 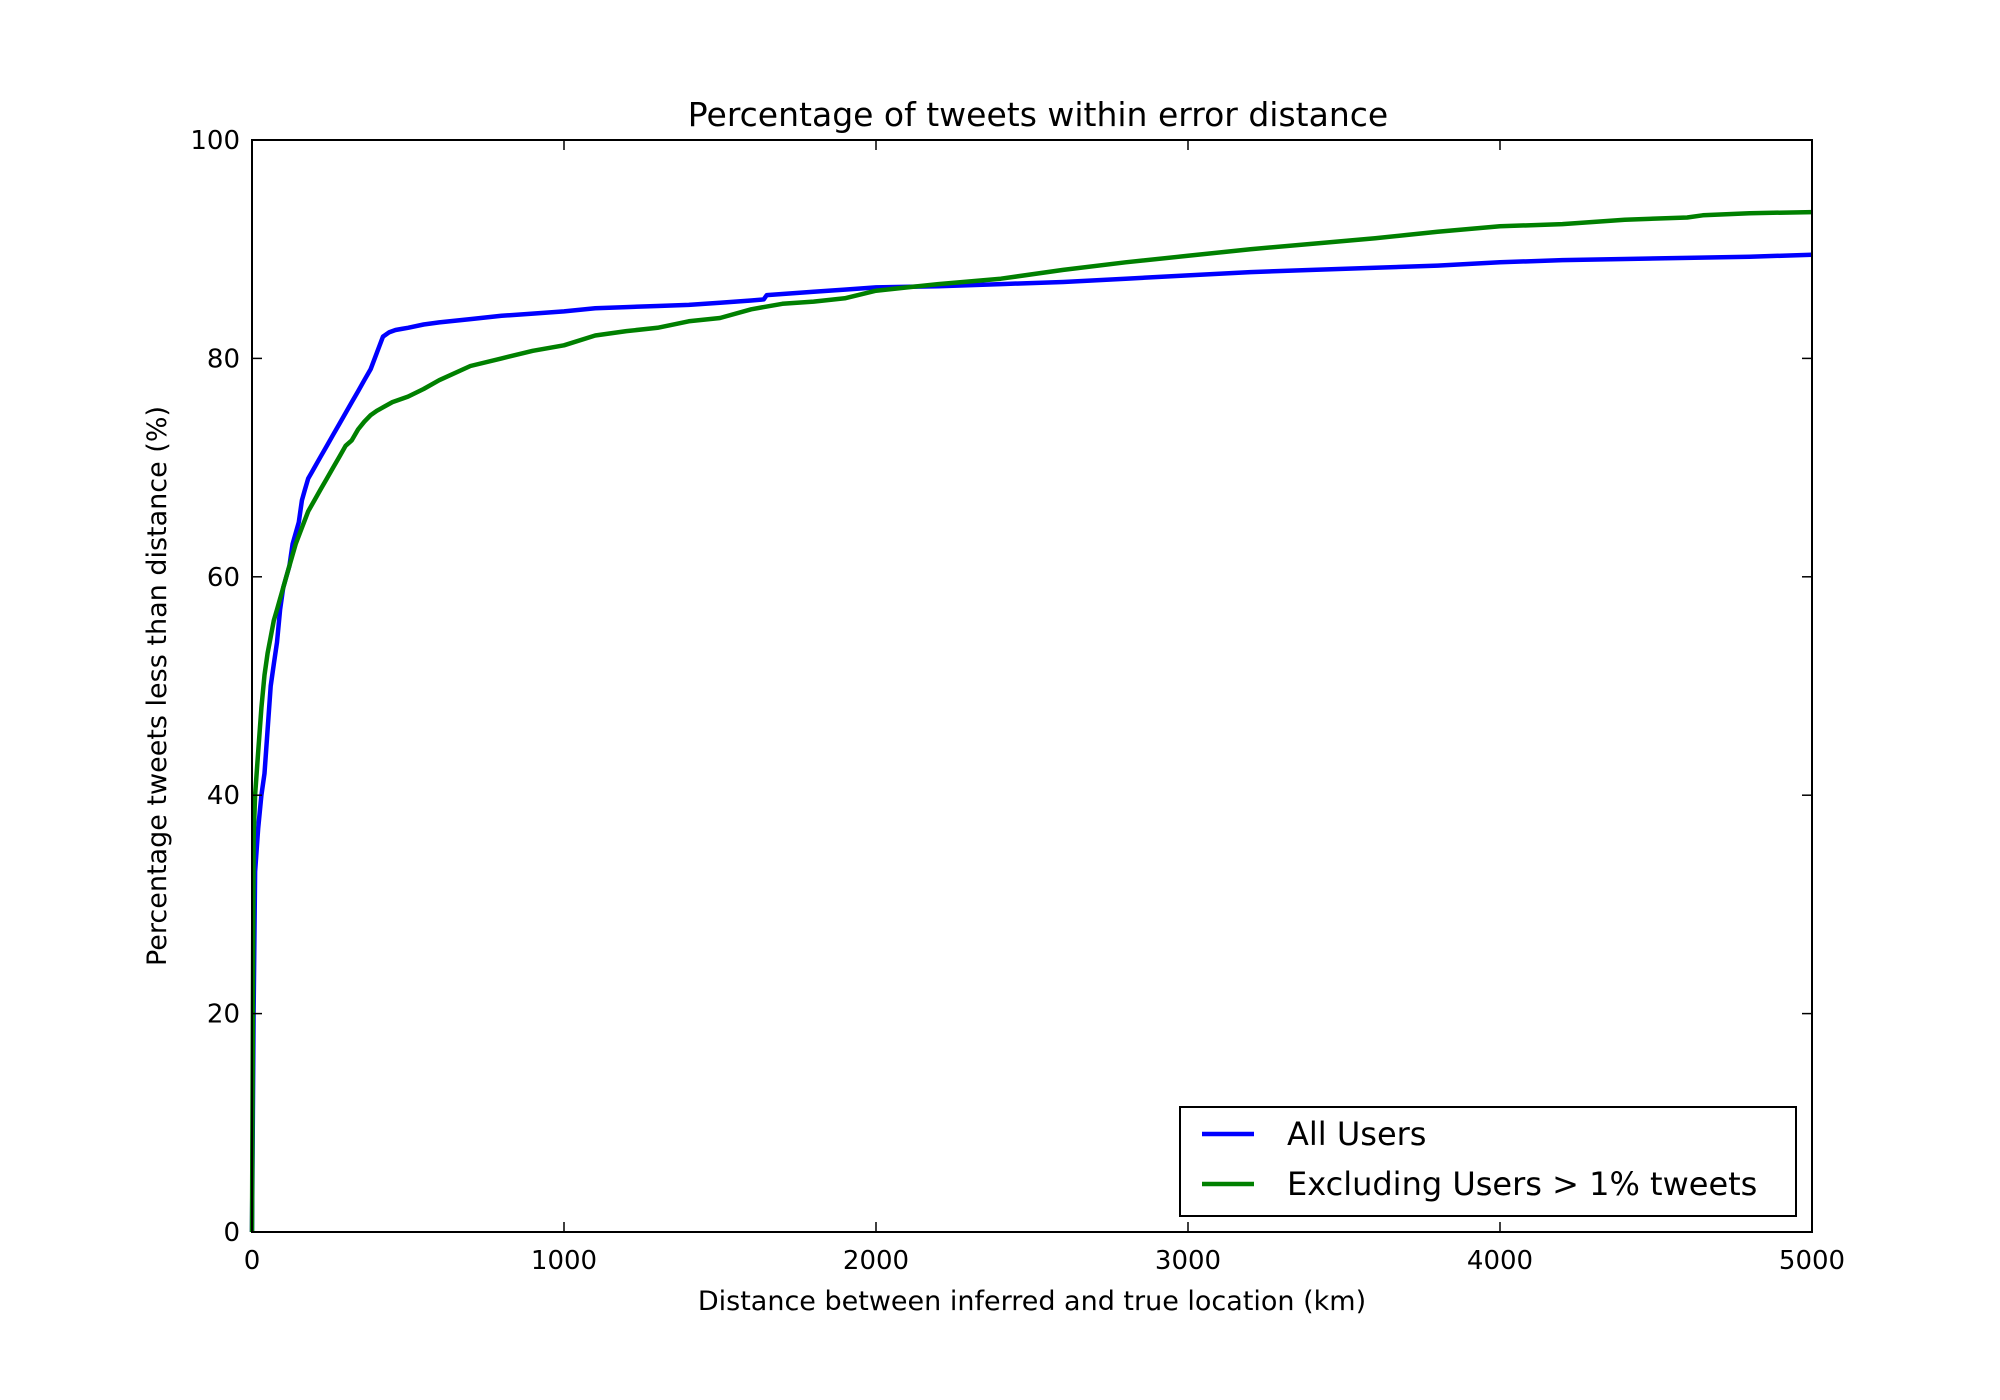 What do you see at coordinates (1188, 1261) in the screenshot?
I see `x-tick-label: 3000` at bounding box center [1188, 1261].